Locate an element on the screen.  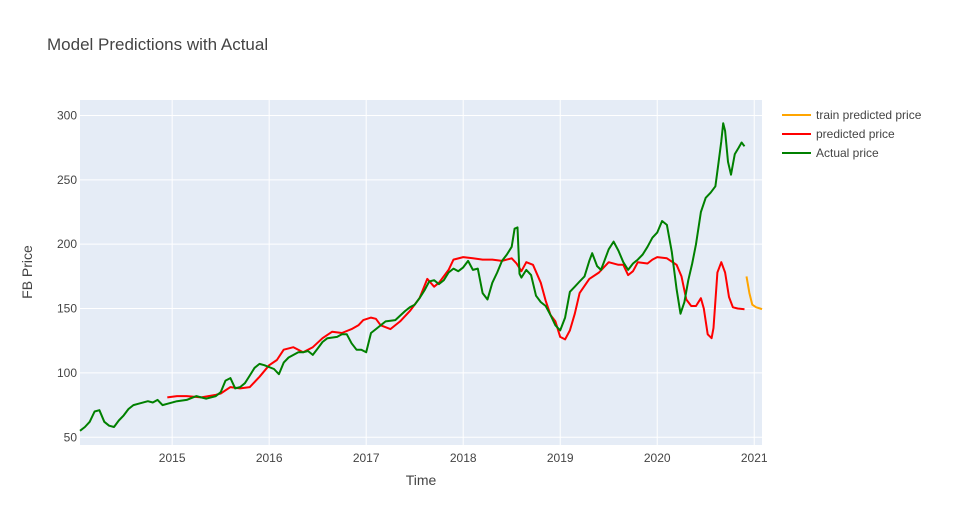
x-tick-label: 2017 is located at coordinates (366, 458).